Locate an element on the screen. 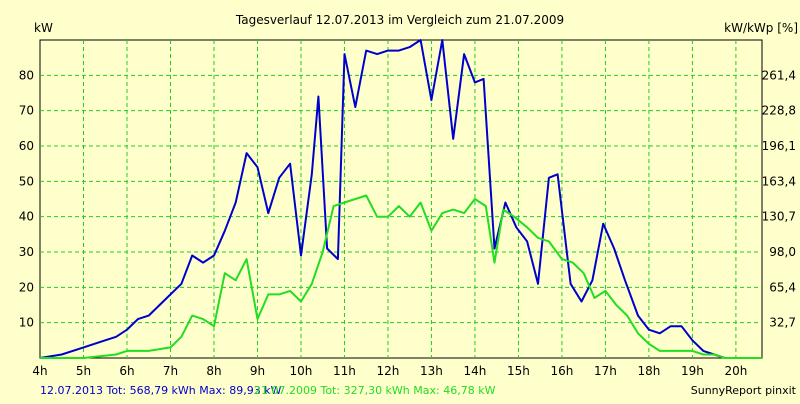 The width and height of the screenshot is (800, 404). x-tick-label: 10h is located at coordinates (301, 371).